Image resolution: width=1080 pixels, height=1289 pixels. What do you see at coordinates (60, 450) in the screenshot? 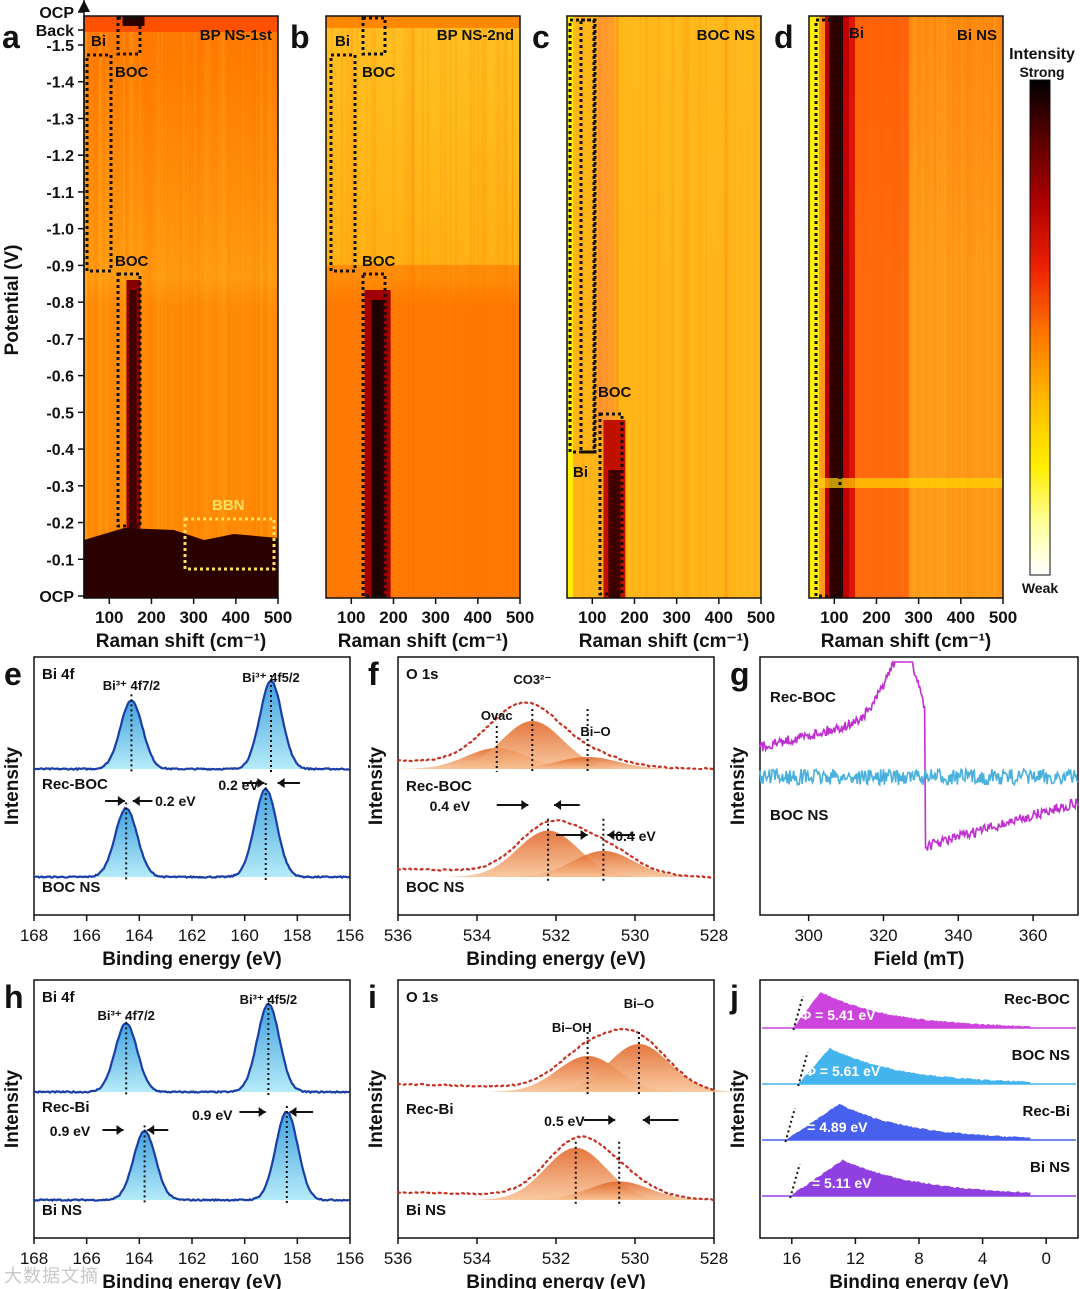
I see `y-tick-label: -0.4` at bounding box center [60, 450].